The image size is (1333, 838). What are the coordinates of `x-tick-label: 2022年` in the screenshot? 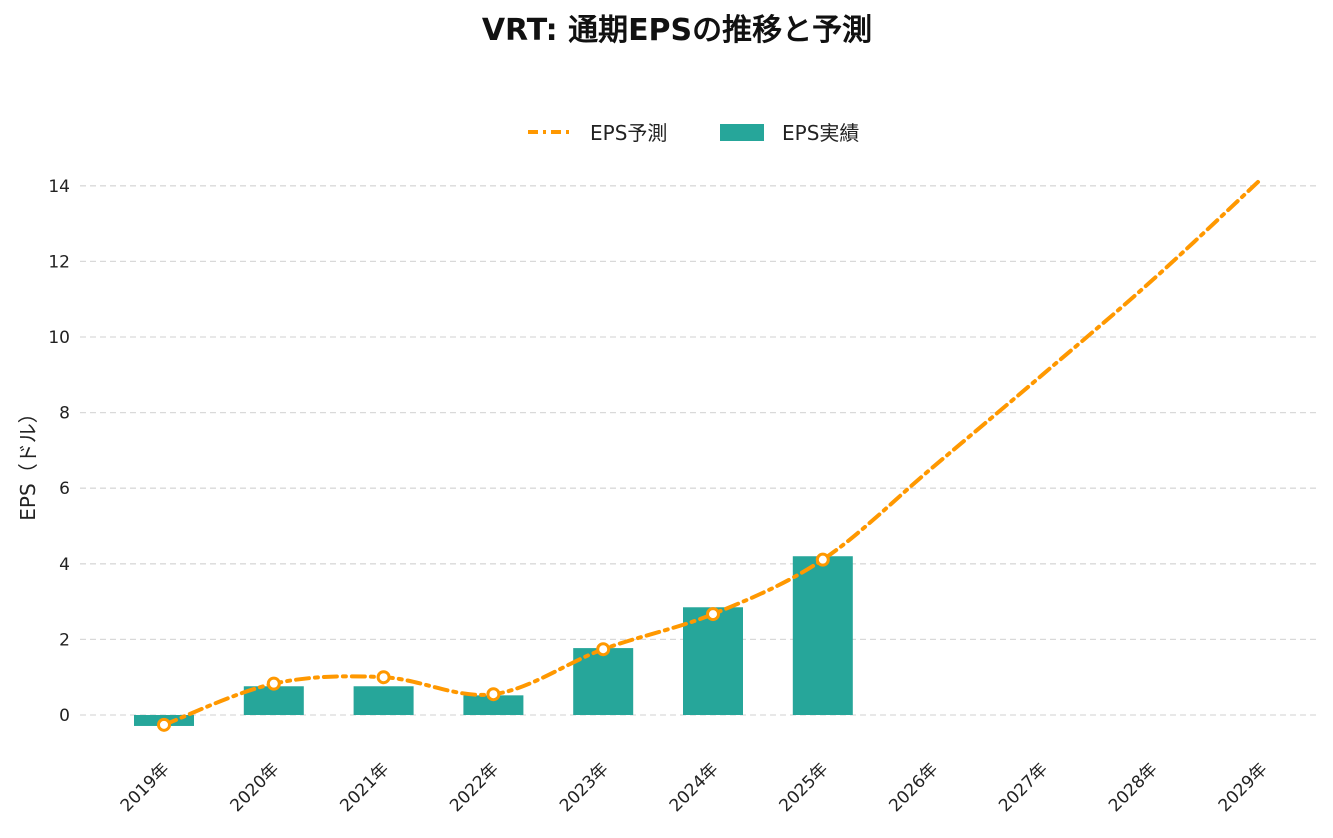 It's located at (474, 787).